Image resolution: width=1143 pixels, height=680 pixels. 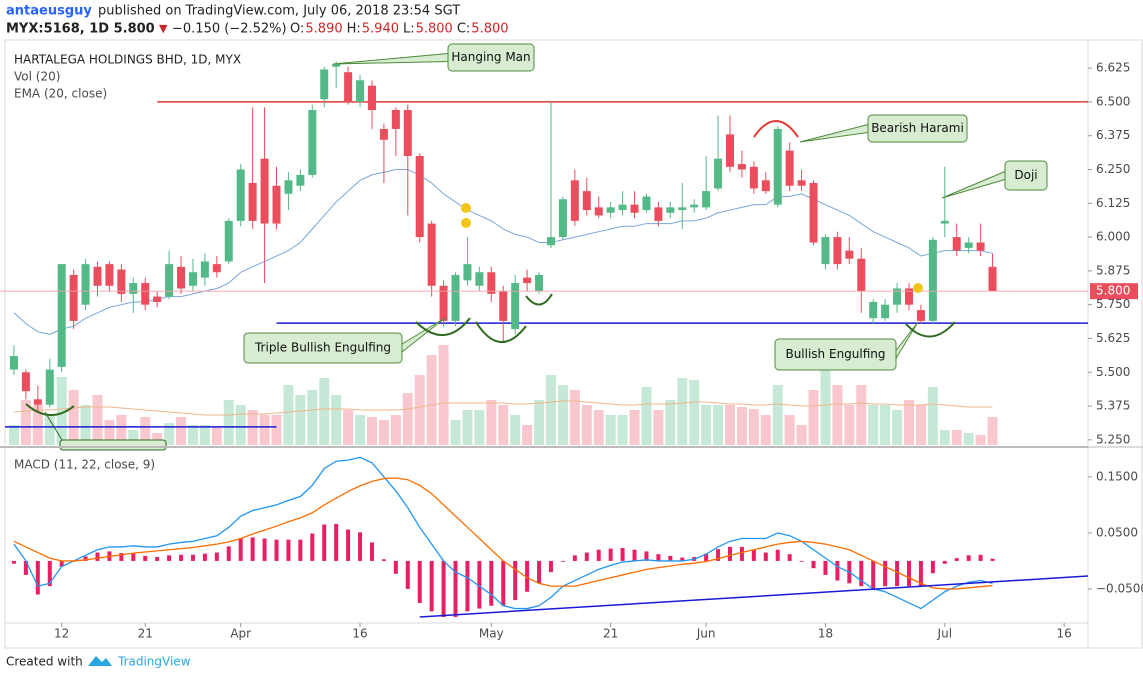 What do you see at coordinates (163, 28) in the screenshot?
I see `arrow: ▼` at bounding box center [163, 28].